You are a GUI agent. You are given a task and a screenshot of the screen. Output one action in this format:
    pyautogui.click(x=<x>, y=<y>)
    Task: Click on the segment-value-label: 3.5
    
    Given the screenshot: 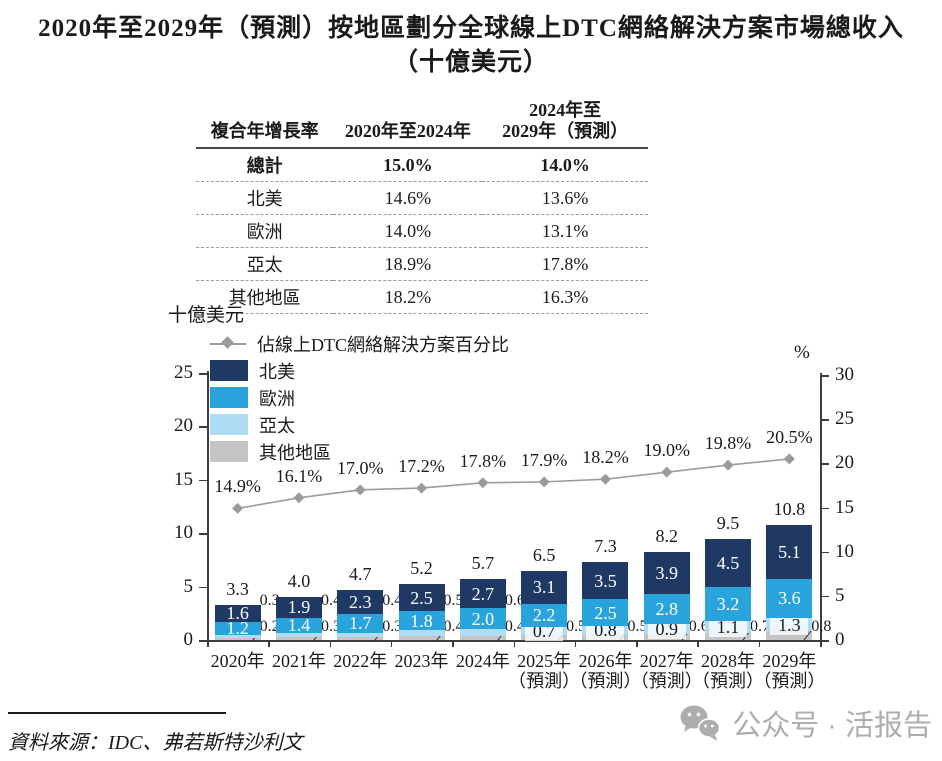 What is the action you would take?
    pyautogui.click(x=605, y=580)
    